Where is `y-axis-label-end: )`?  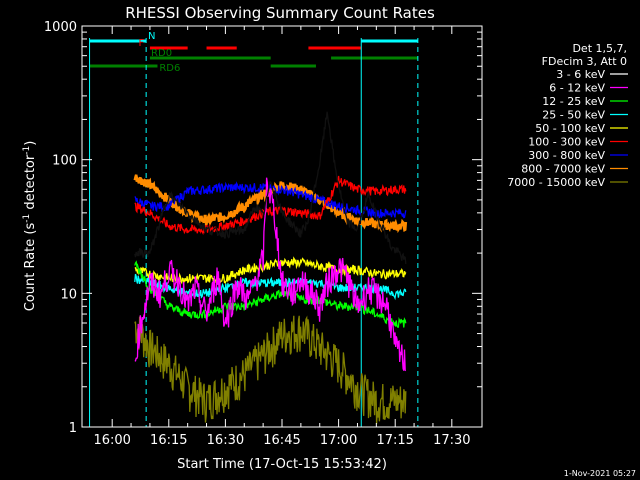
y-axis-label-end: ) is located at coordinates (30, 143).